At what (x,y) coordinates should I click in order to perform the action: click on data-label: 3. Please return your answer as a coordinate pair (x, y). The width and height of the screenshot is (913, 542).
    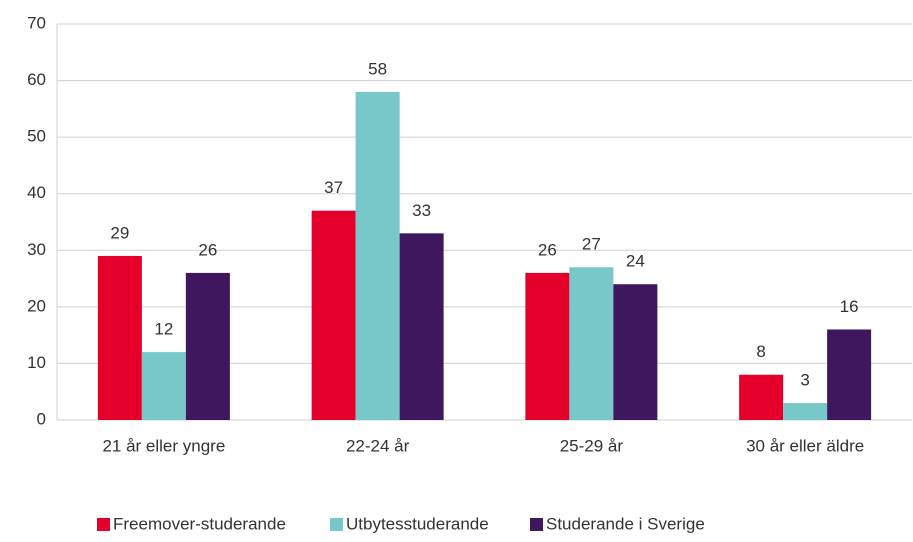
    Looking at the image, I should click on (804, 380).